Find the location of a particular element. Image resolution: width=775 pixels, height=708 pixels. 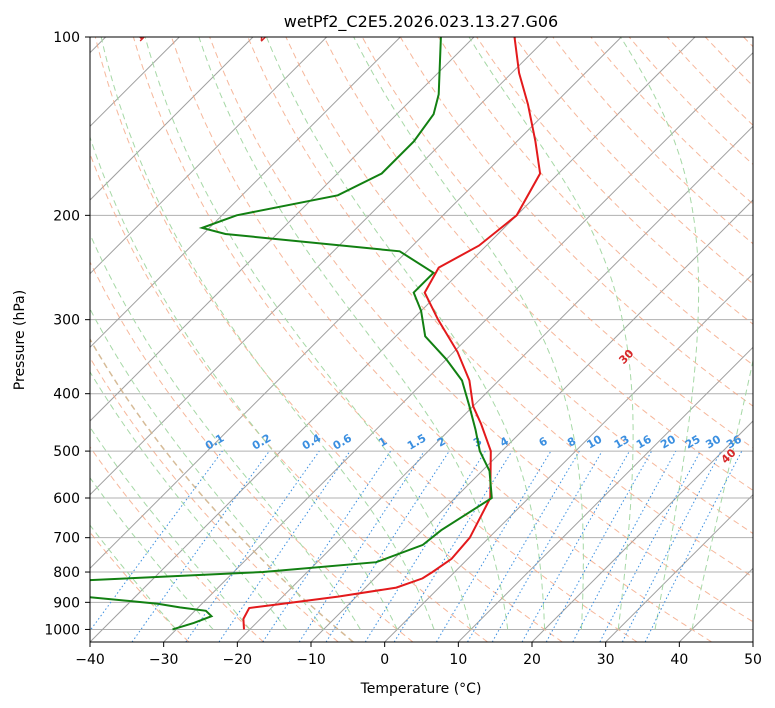

chart-title: wetPf2_C2E5.2026.023.13.27.G06 is located at coordinates (421, 22).